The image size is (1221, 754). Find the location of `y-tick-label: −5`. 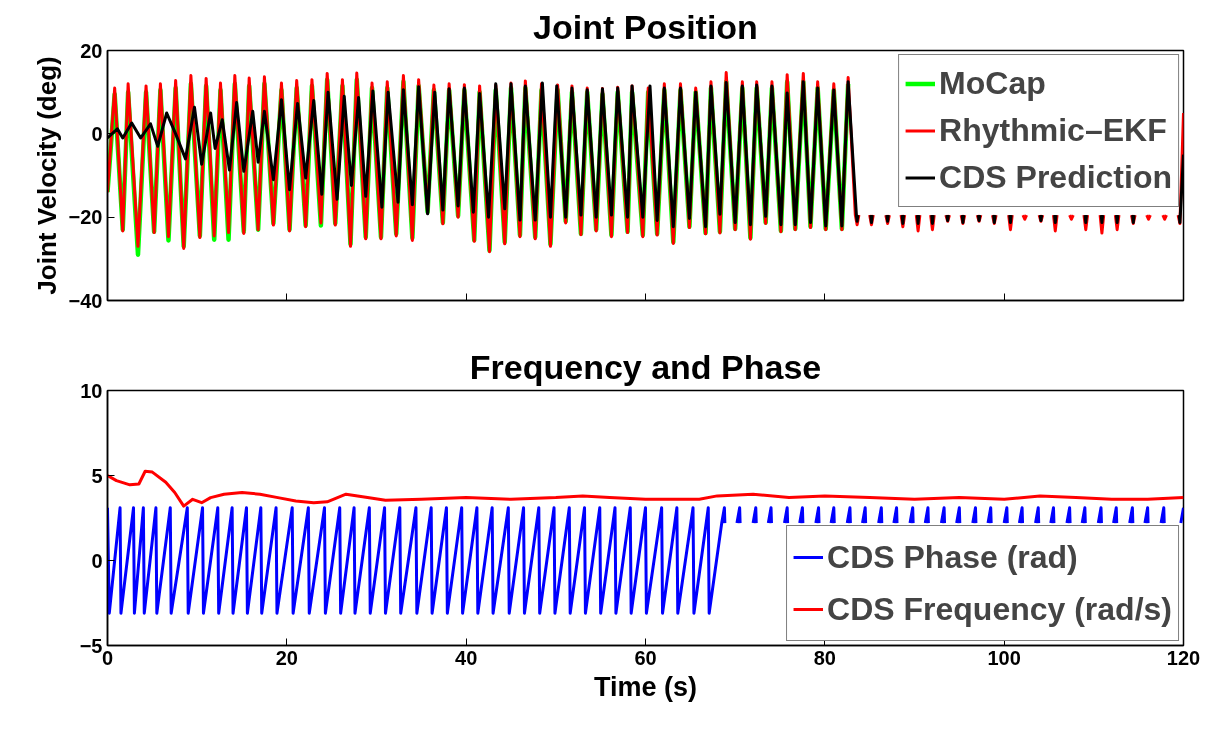

y-tick-label: −5 is located at coordinates (91, 645).